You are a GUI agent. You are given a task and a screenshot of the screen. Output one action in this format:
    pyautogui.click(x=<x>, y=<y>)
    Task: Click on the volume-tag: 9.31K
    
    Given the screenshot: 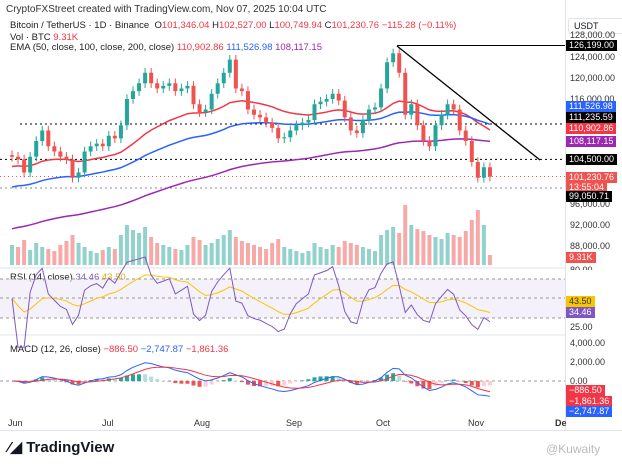 What is the action you would take?
    pyautogui.click(x=581, y=257)
    